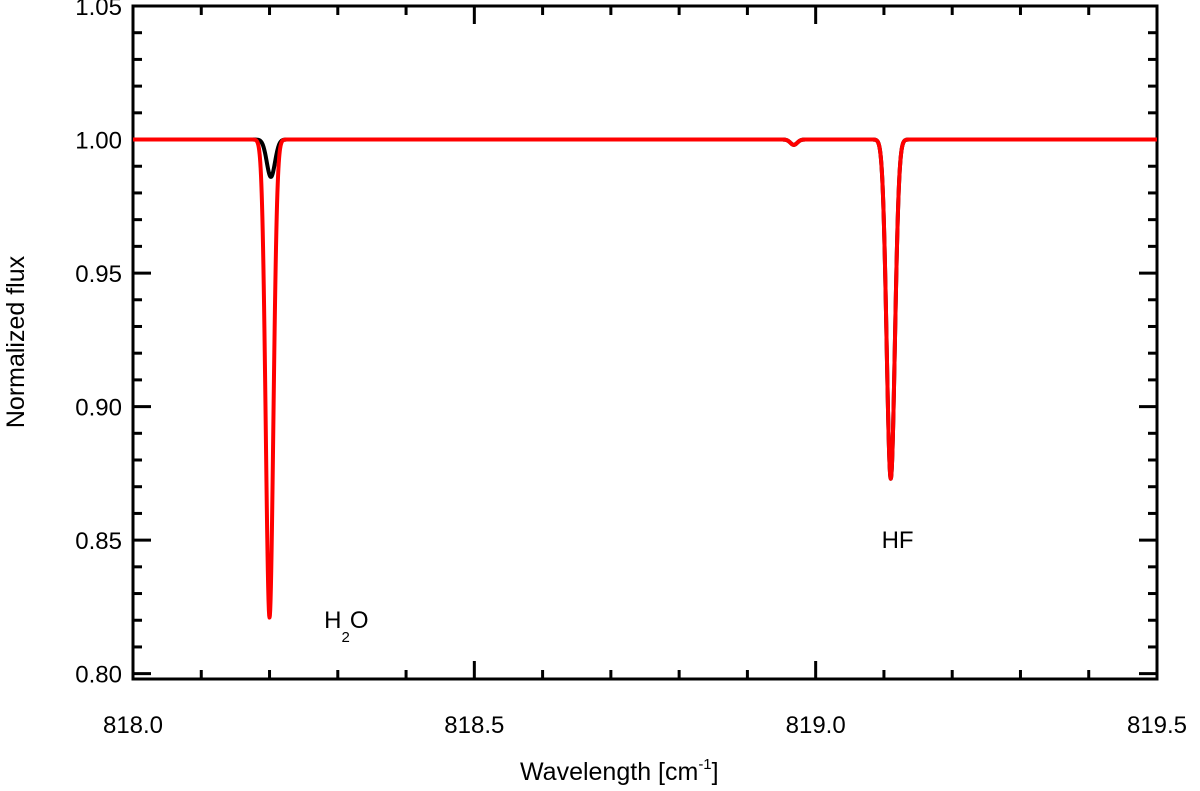  Describe the element at coordinates (474, 725) in the screenshot. I see `x-tick-label: 818.5` at that location.